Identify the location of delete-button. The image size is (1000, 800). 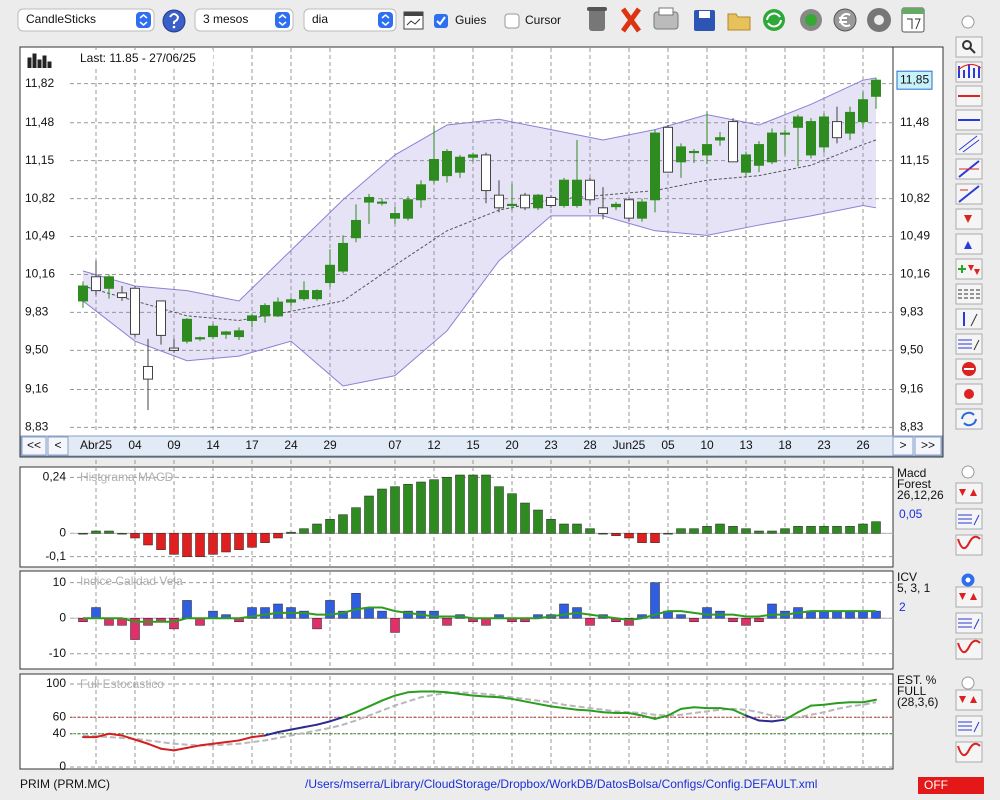
(631, 20).